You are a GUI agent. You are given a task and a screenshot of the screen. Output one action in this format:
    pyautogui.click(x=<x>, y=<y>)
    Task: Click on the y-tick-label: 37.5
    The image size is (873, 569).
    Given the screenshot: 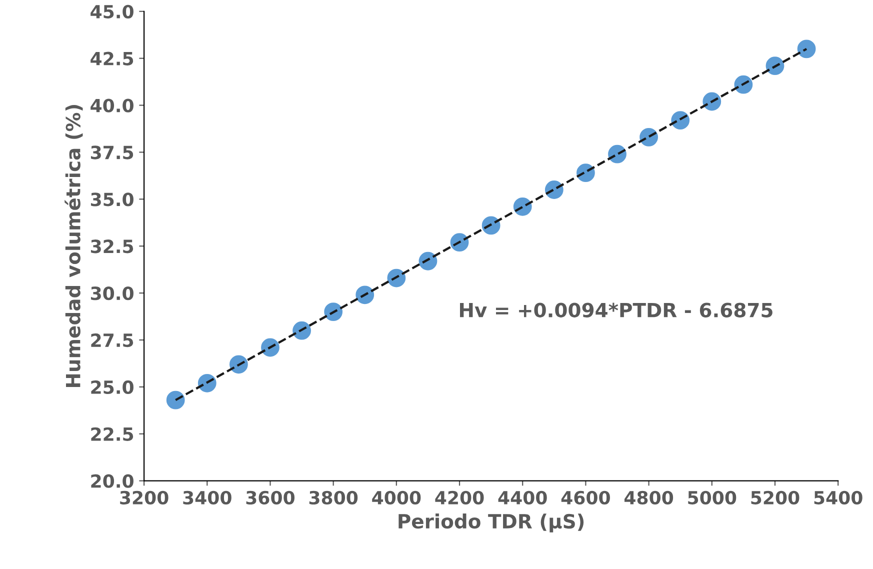 What is the action you would take?
    pyautogui.click(x=112, y=153)
    